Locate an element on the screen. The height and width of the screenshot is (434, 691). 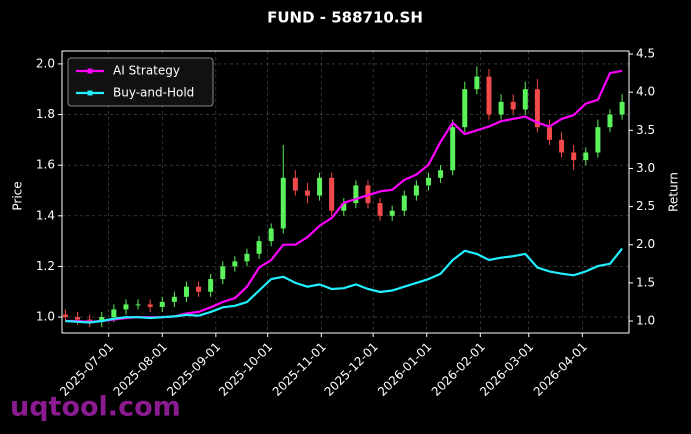
y2-tick-label: 3.0 is located at coordinates (645, 168).